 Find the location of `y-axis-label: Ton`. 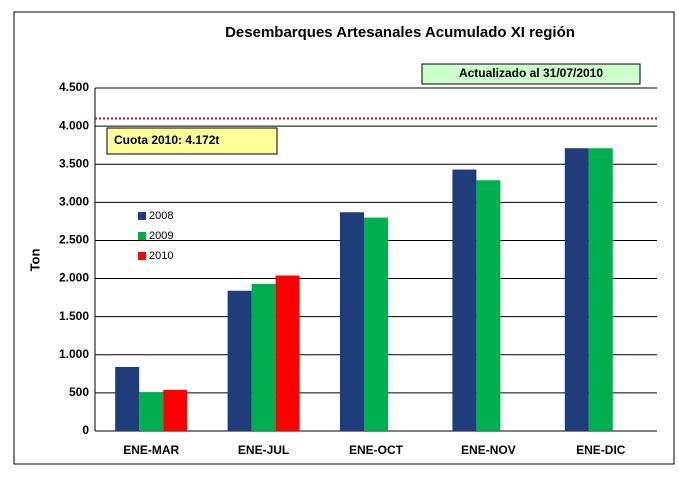

y-axis-label: Ton is located at coordinates (34, 260).